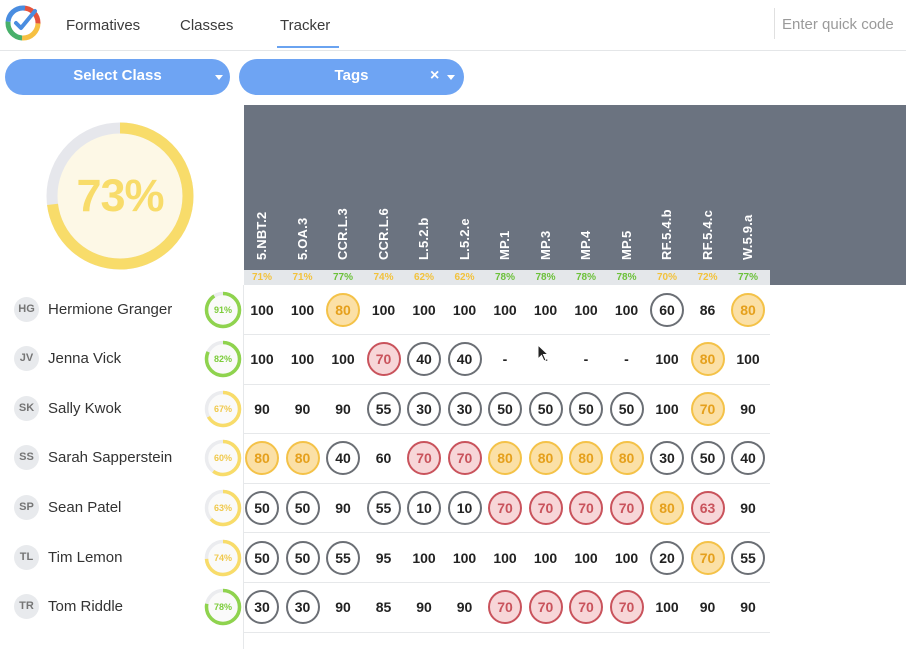 This screenshot has height=649, width=906. What do you see at coordinates (23, 23) in the screenshot?
I see `app-logo-icon` at bounding box center [23, 23].